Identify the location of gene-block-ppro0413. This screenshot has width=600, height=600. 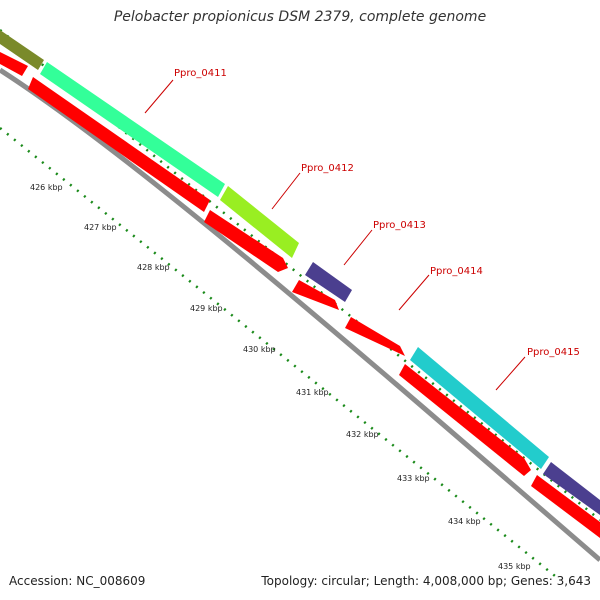
(328, 282).